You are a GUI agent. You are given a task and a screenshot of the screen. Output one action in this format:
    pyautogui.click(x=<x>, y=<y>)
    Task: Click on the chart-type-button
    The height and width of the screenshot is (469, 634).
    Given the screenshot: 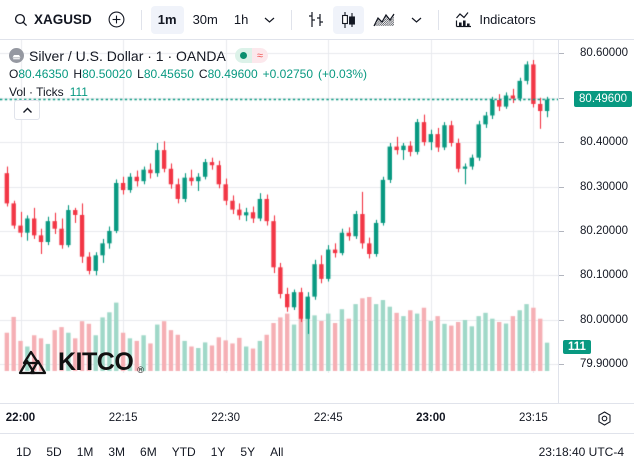 What is the action you would take?
    pyautogui.click(x=384, y=20)
    